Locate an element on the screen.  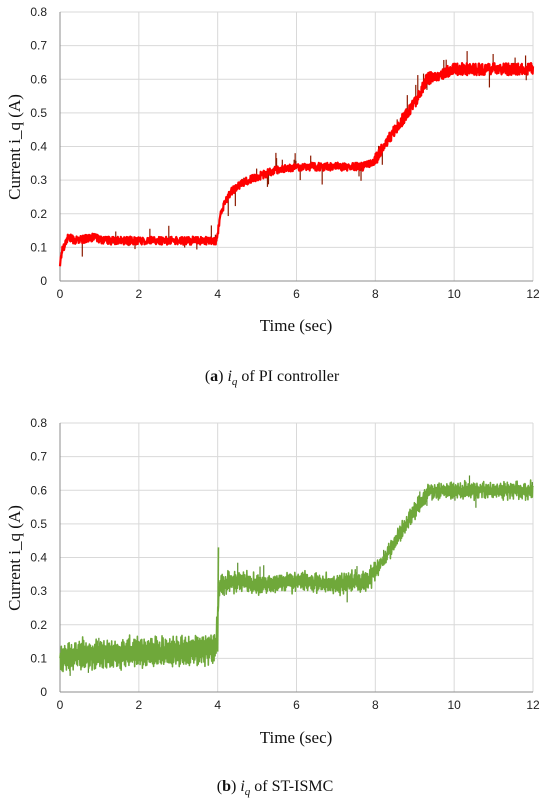
chart-b-ylabel: Current i_q (A) is located at coordinates (14, 558).